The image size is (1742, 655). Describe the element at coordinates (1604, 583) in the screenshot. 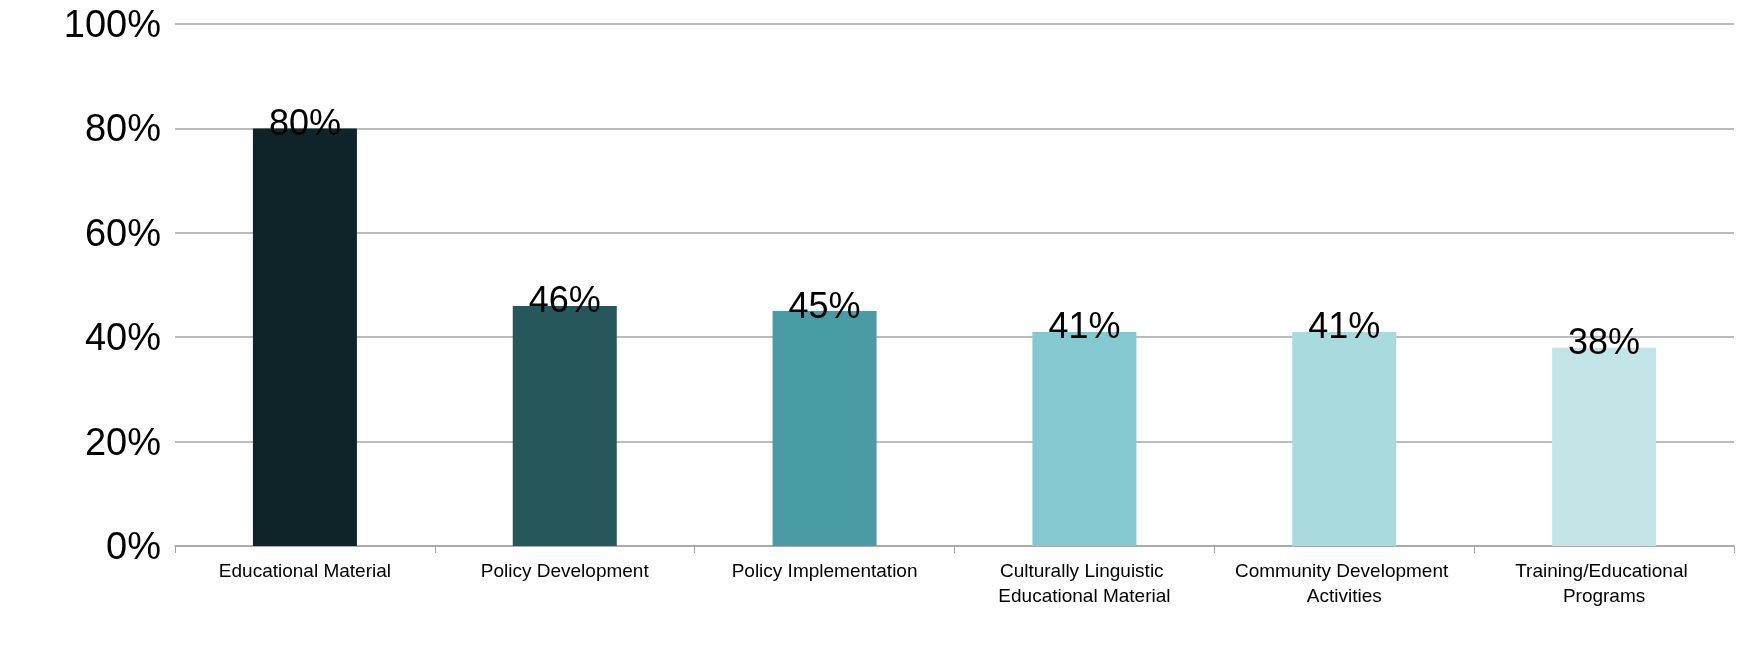

I see `x-tick-label: Training/Educational Programs` at that location.